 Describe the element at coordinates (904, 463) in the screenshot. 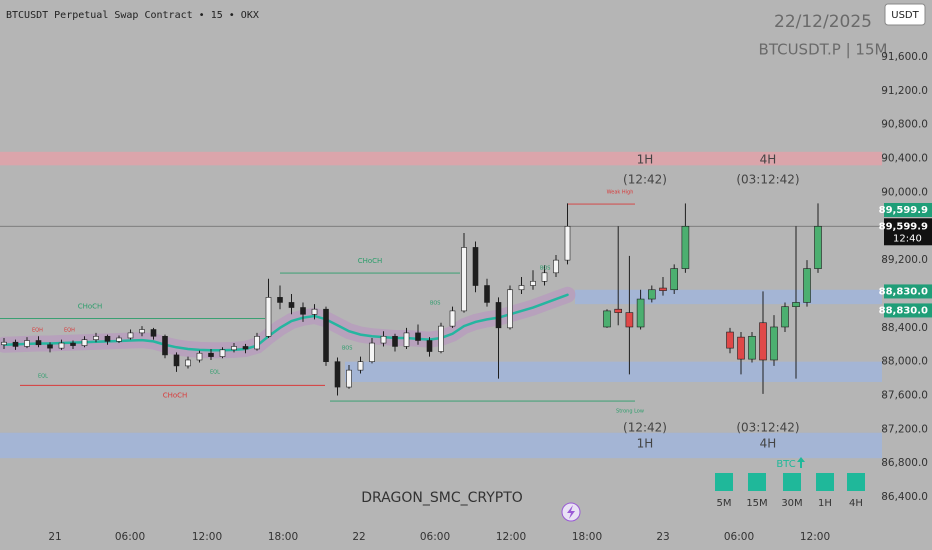

I see `y-tick-label: 86,800.0` at that location.